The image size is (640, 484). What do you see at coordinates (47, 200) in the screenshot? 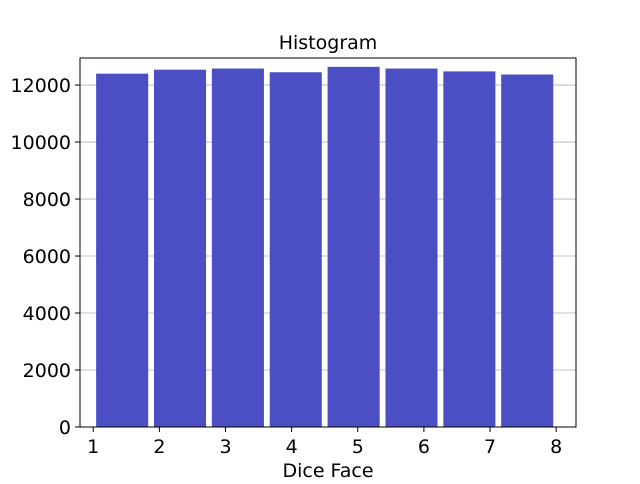
I see `y-tick-label: 8000` at bounding box center [47, 200].